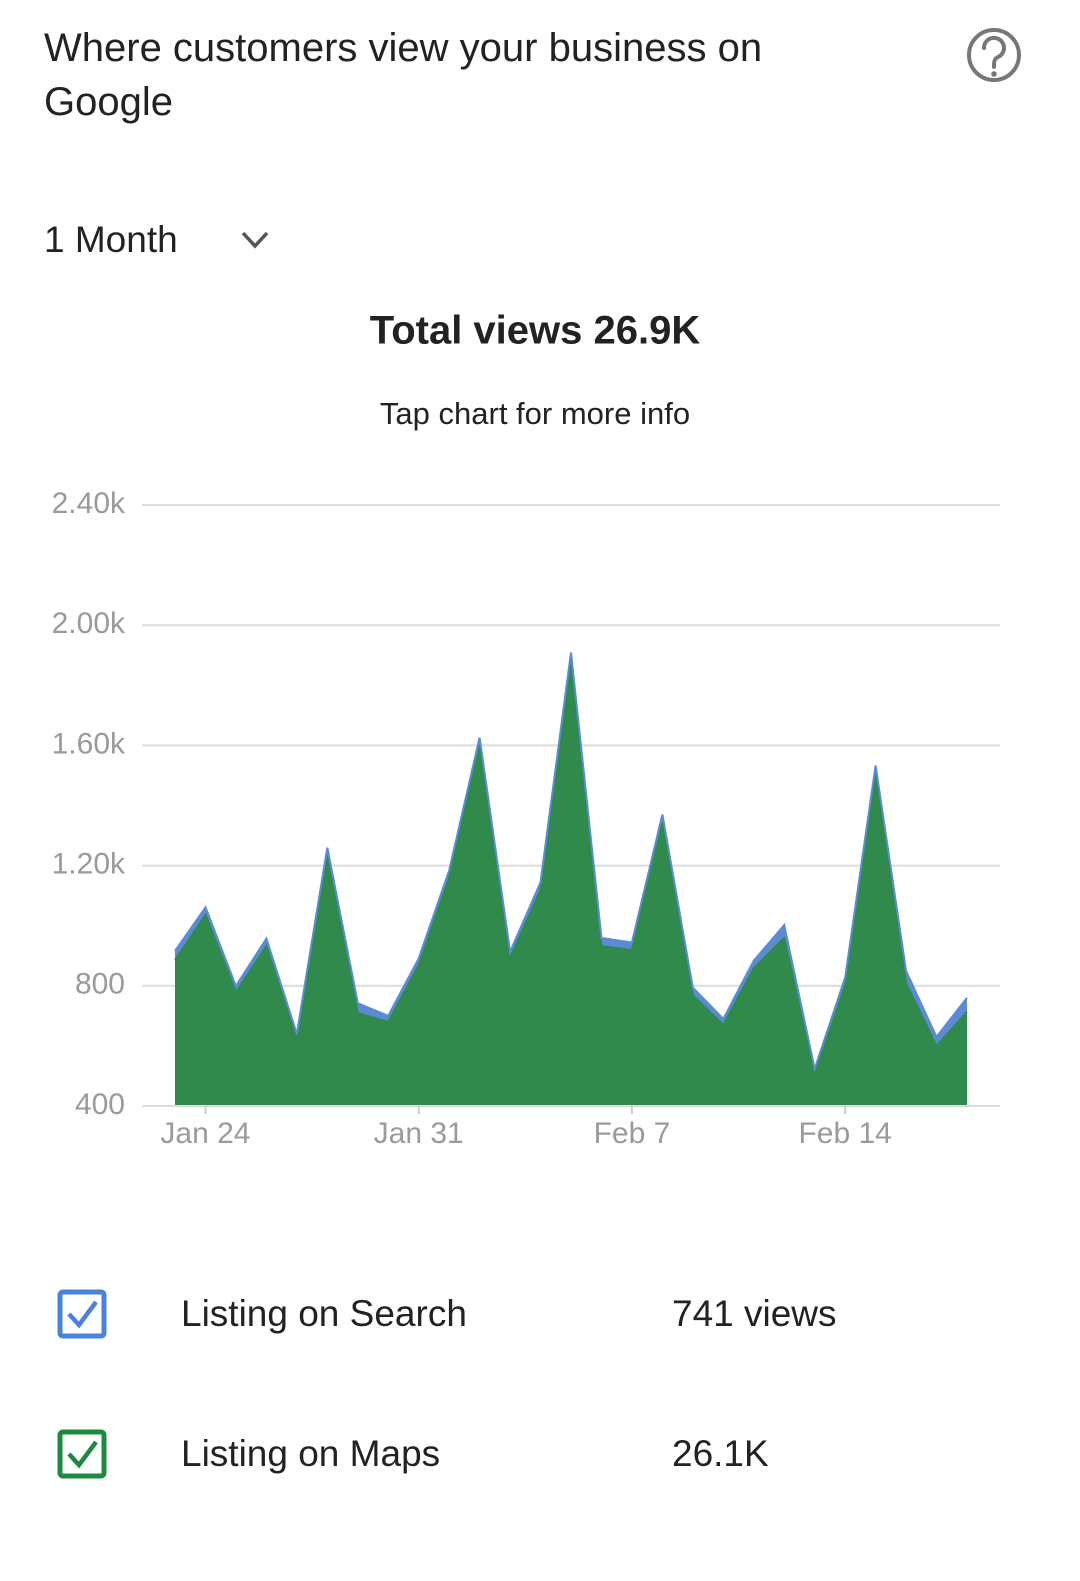 This screenshot has width=1080, height=1581. I want to click on legend-search, so click(82, 1314).